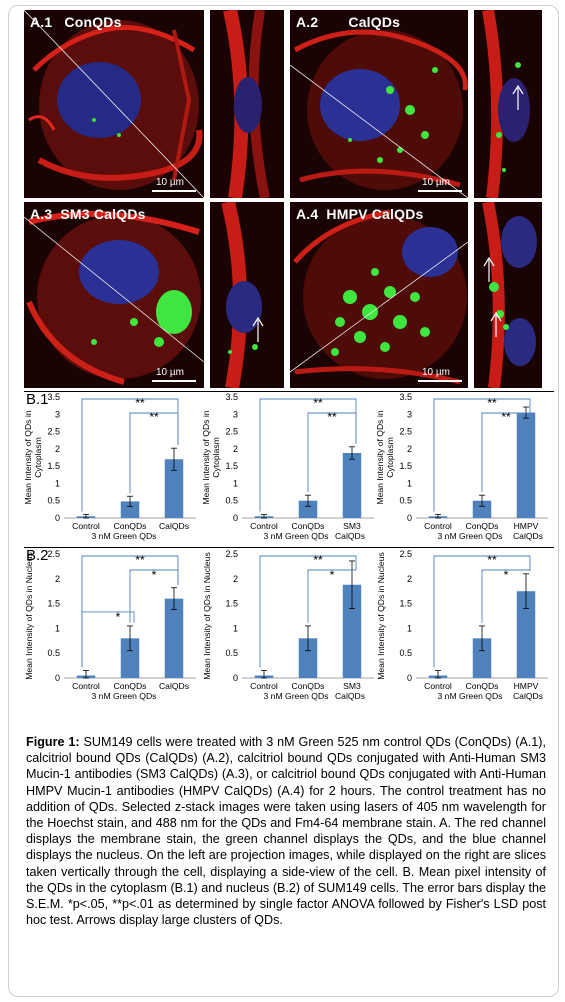 This screenshot has width=565, height=1002. Describe the element at coordinates (508, 295) in the screenshot. I see `panel-a4-slice` at that location.